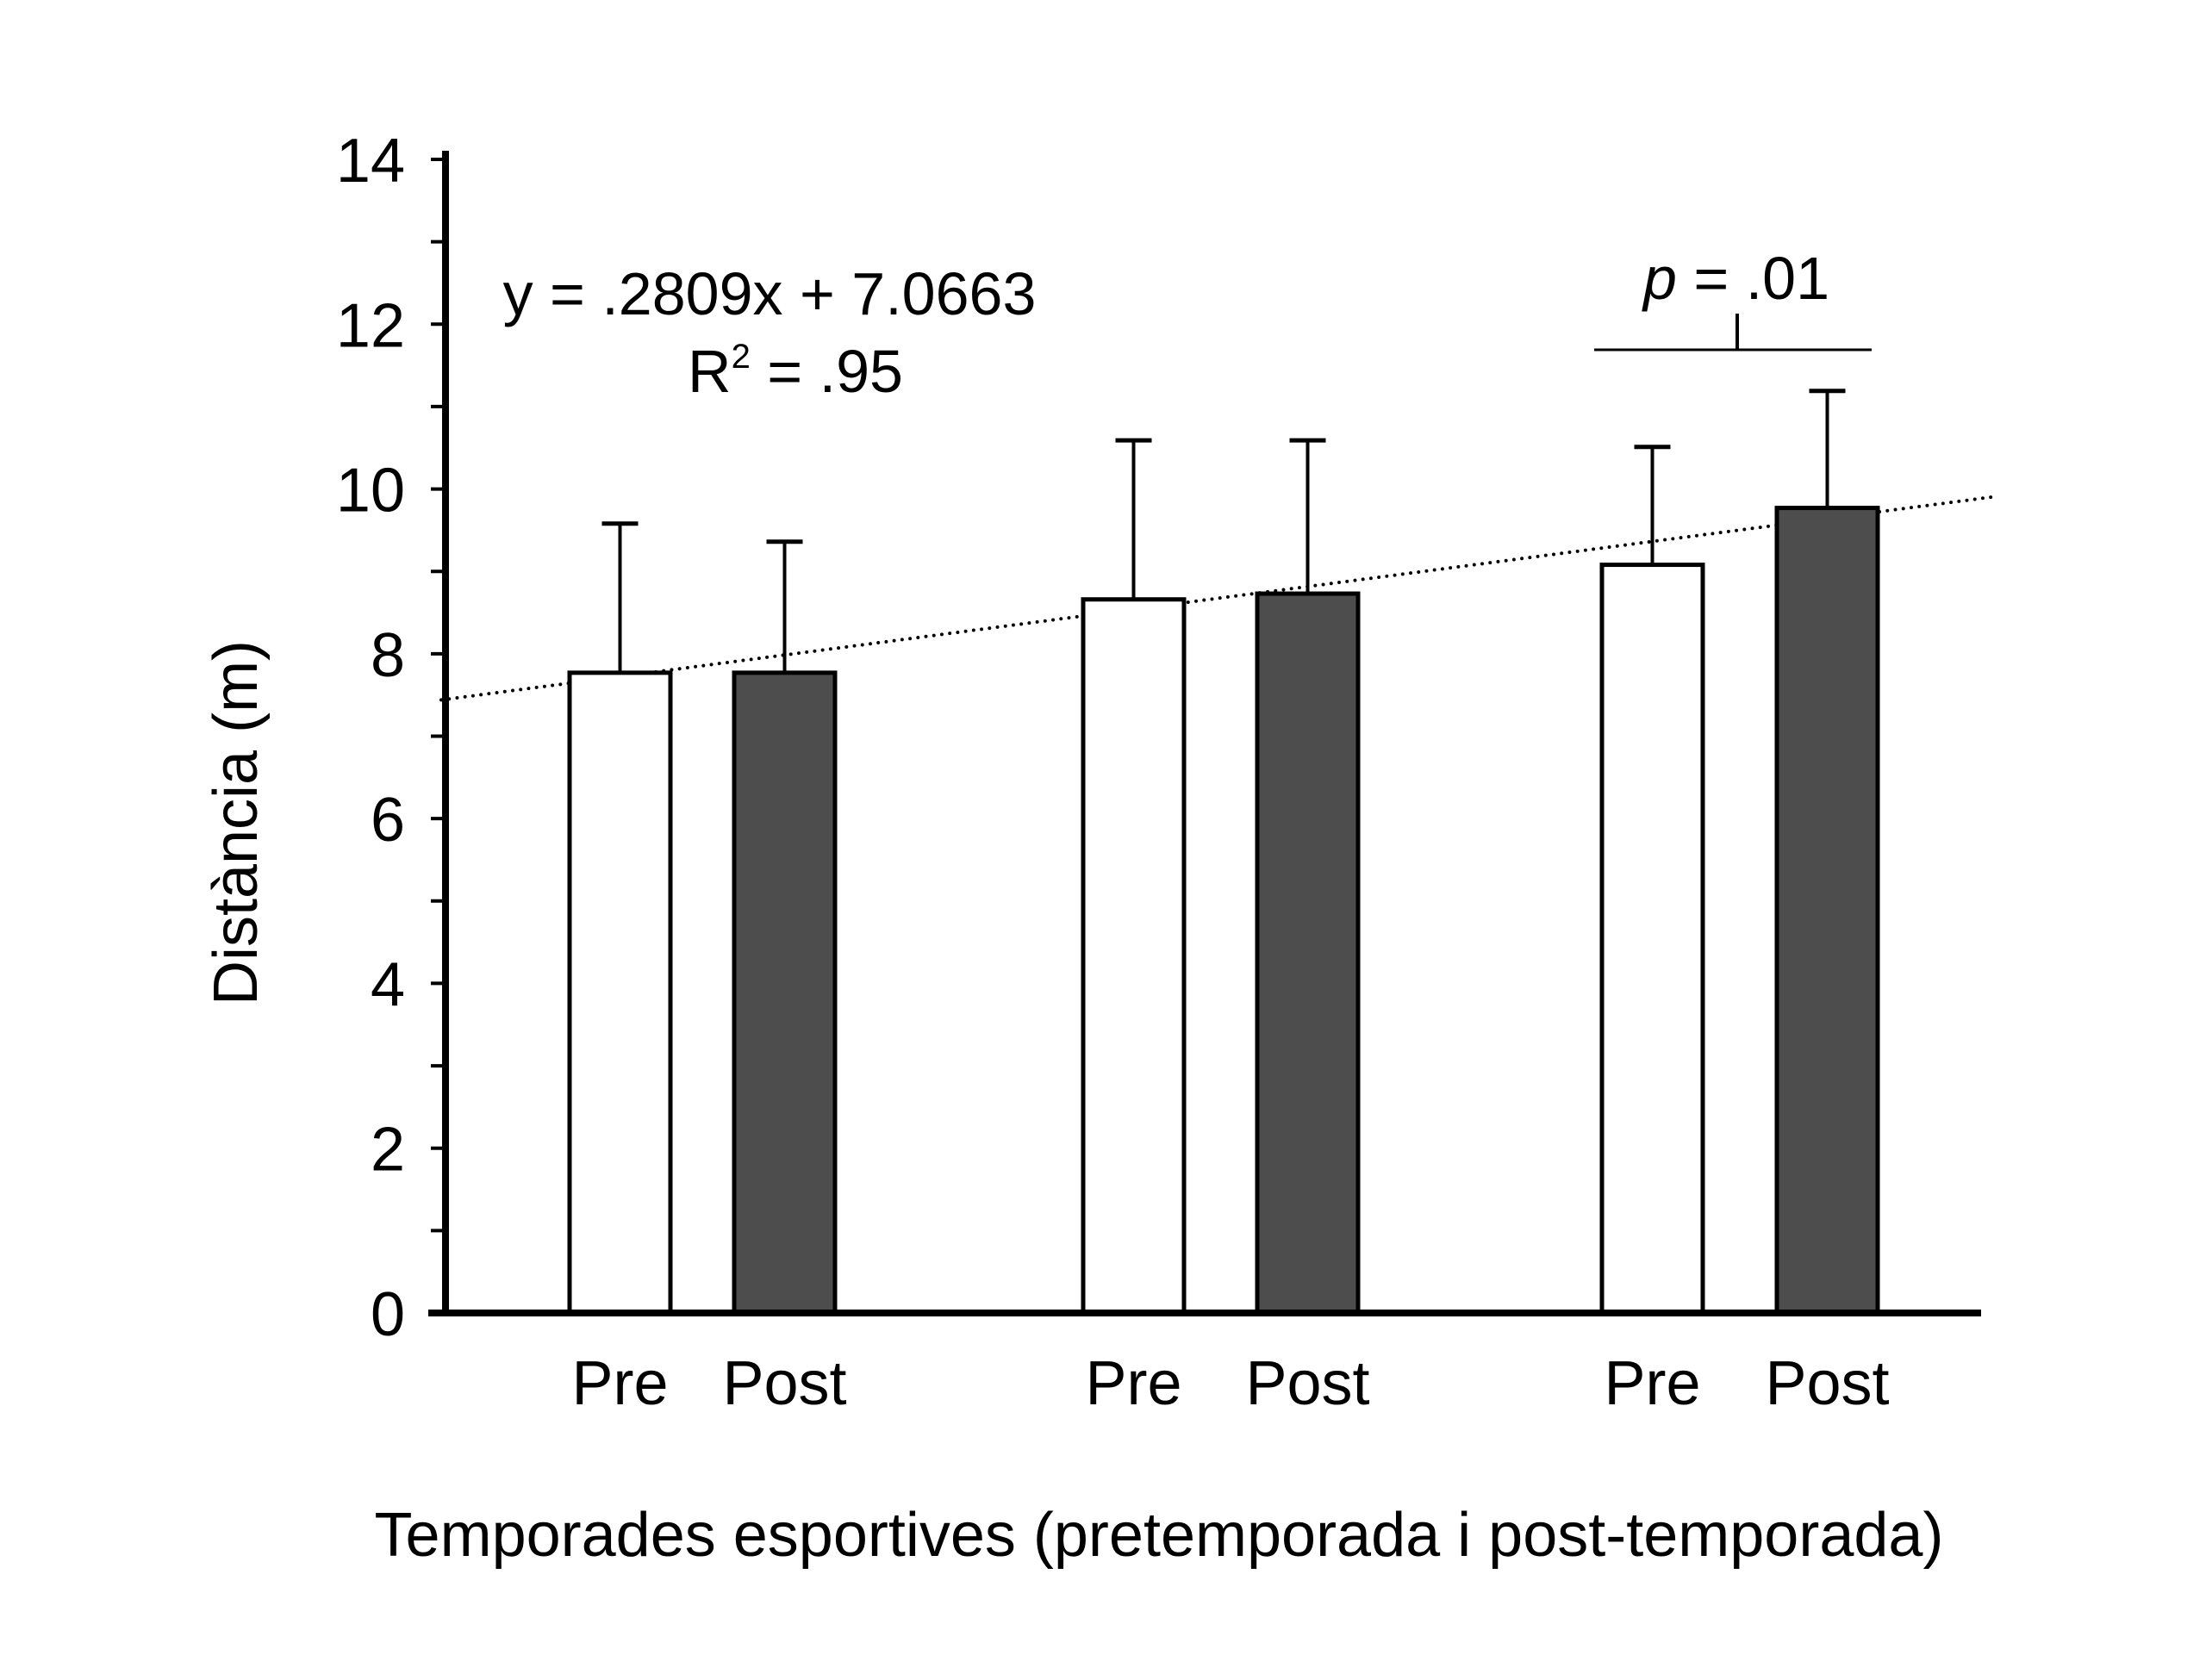  I want to click on x-tick-label-group2-post: Post, so click(1307, 1384).